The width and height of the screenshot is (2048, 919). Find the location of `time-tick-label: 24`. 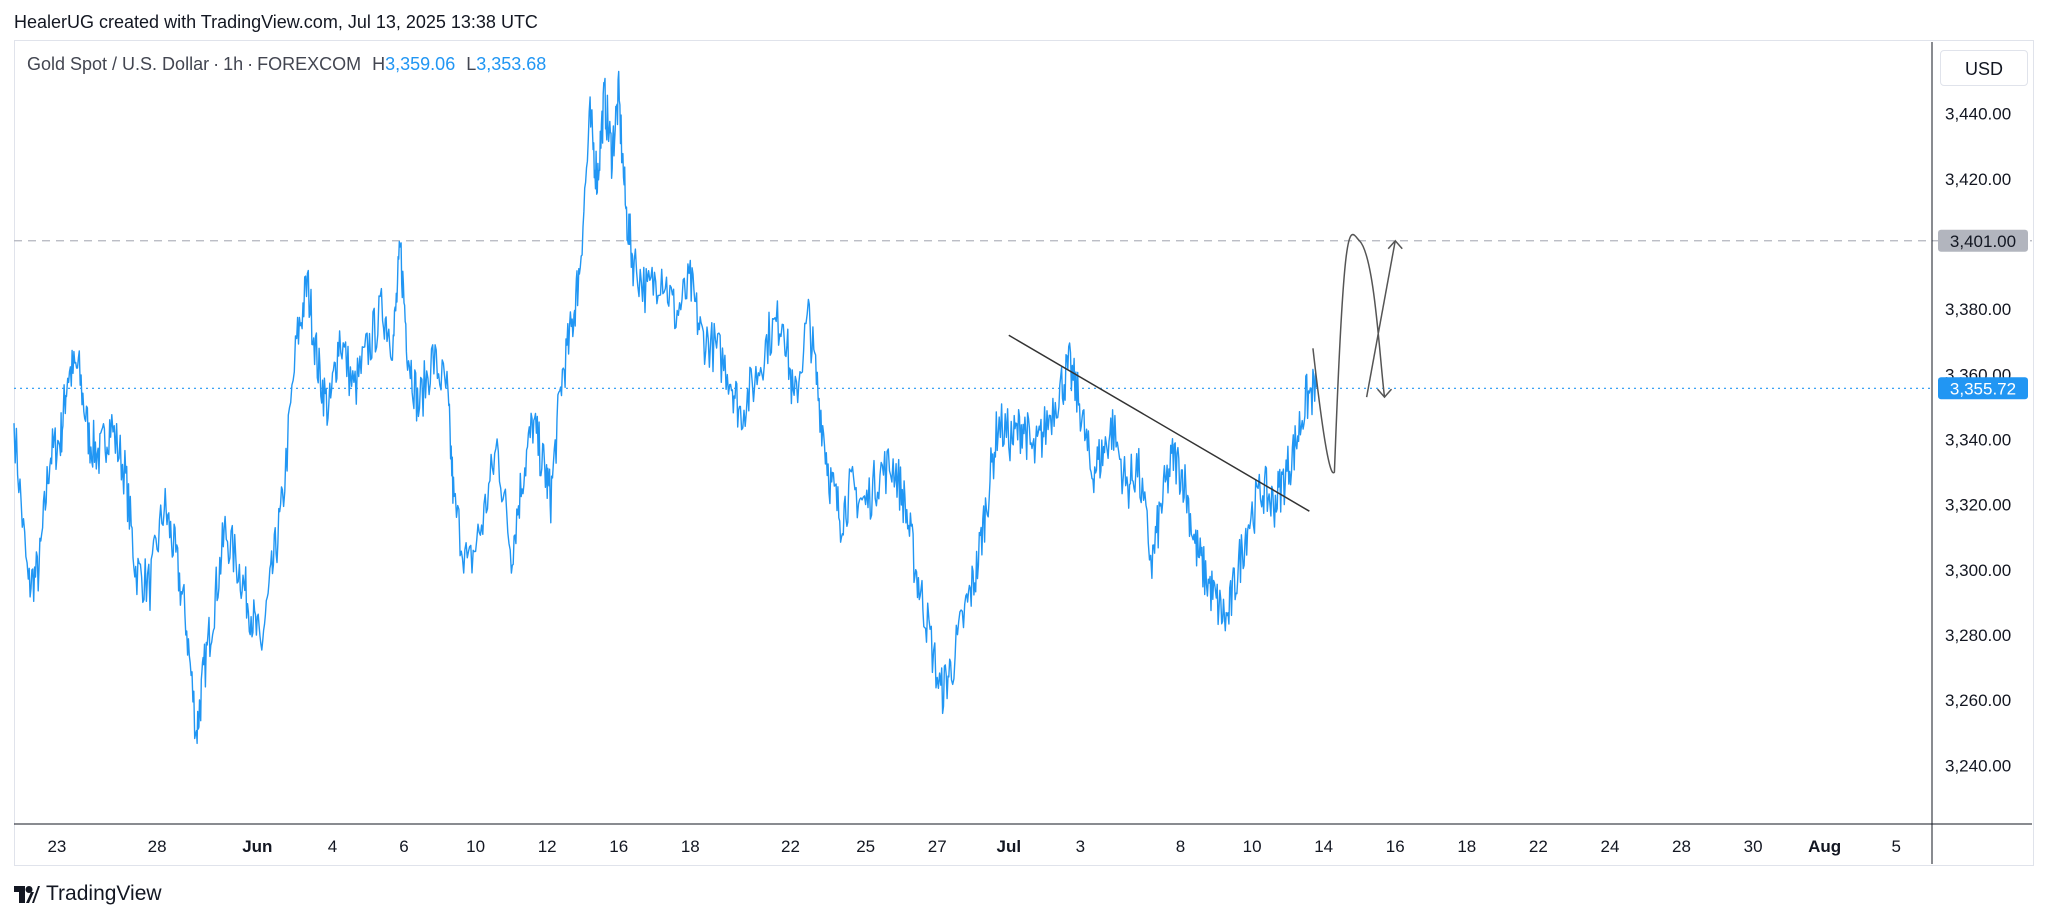

time-tick-label: 24 is located at coordinates (1609, 846).